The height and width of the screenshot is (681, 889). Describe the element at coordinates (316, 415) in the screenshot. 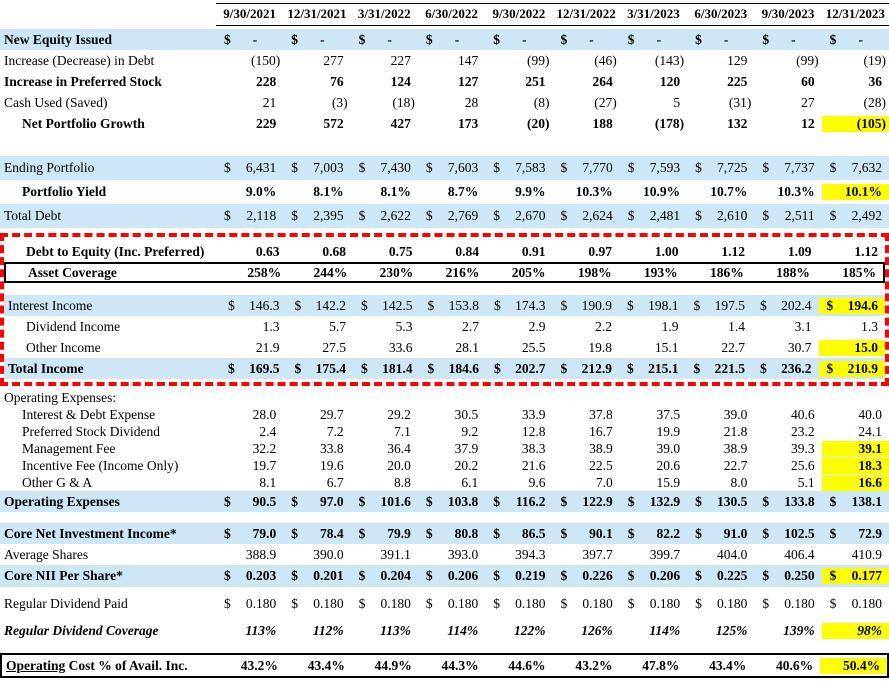

I see `cell: 29.7` at that location.